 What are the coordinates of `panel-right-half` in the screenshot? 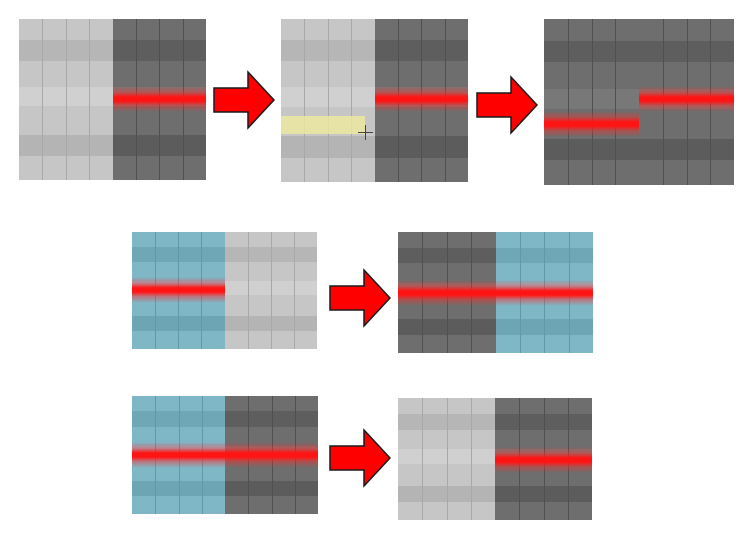 It's located at (270, 290).